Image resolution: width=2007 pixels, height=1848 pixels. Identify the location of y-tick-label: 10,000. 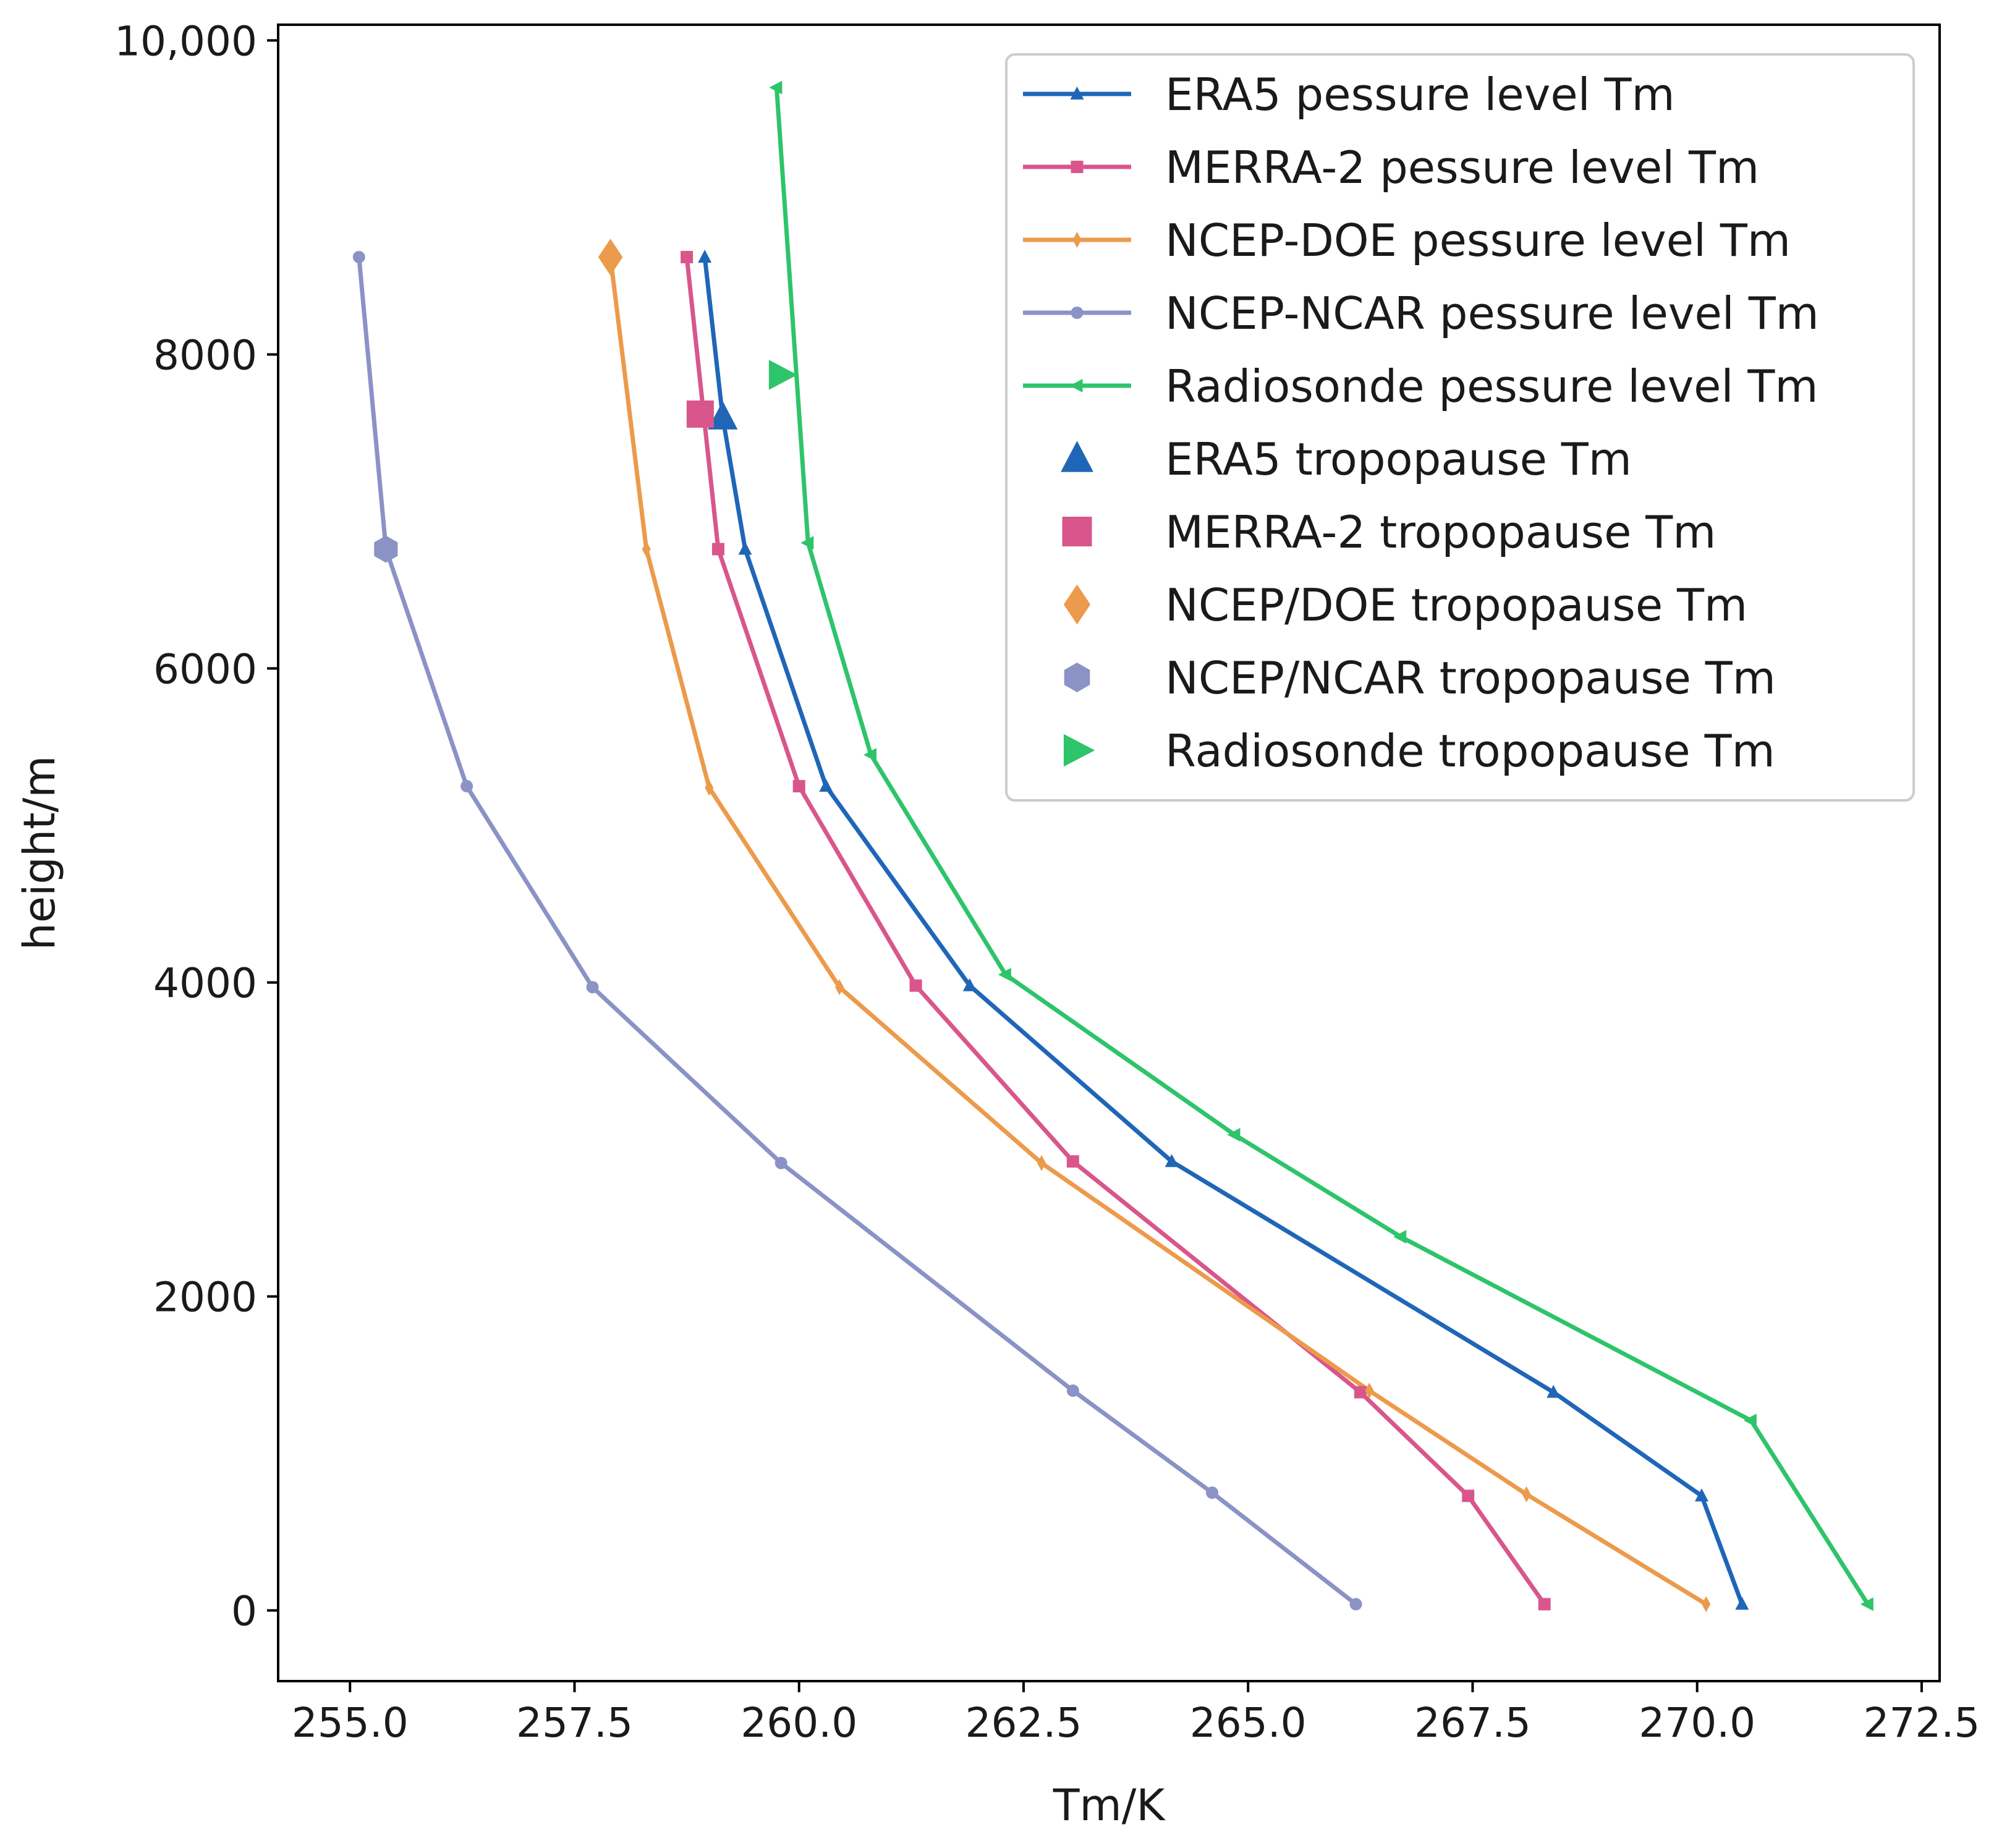
(185, 41).